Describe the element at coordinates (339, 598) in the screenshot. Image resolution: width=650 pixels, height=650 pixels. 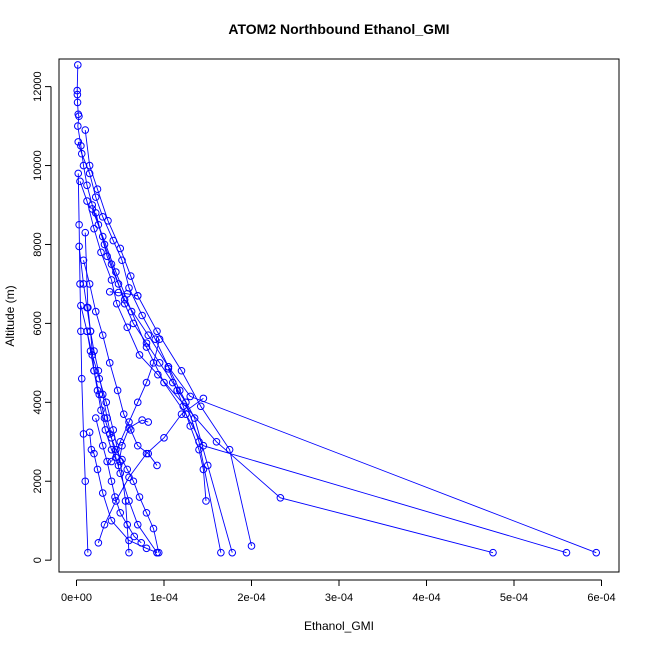
I see `x-tick-label: 3e-04` at that location.